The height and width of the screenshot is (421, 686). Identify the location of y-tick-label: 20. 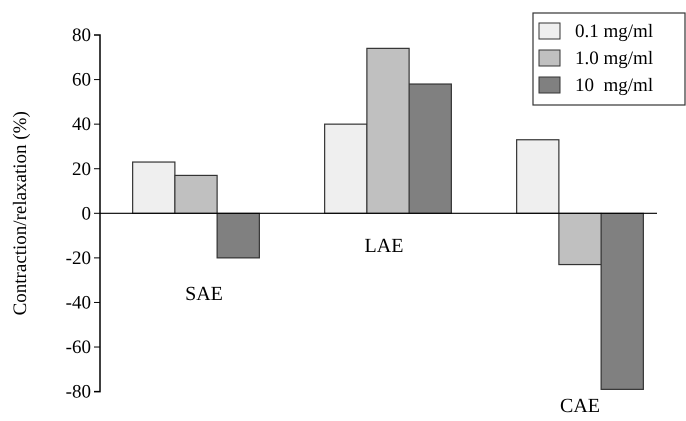
(81, 169).